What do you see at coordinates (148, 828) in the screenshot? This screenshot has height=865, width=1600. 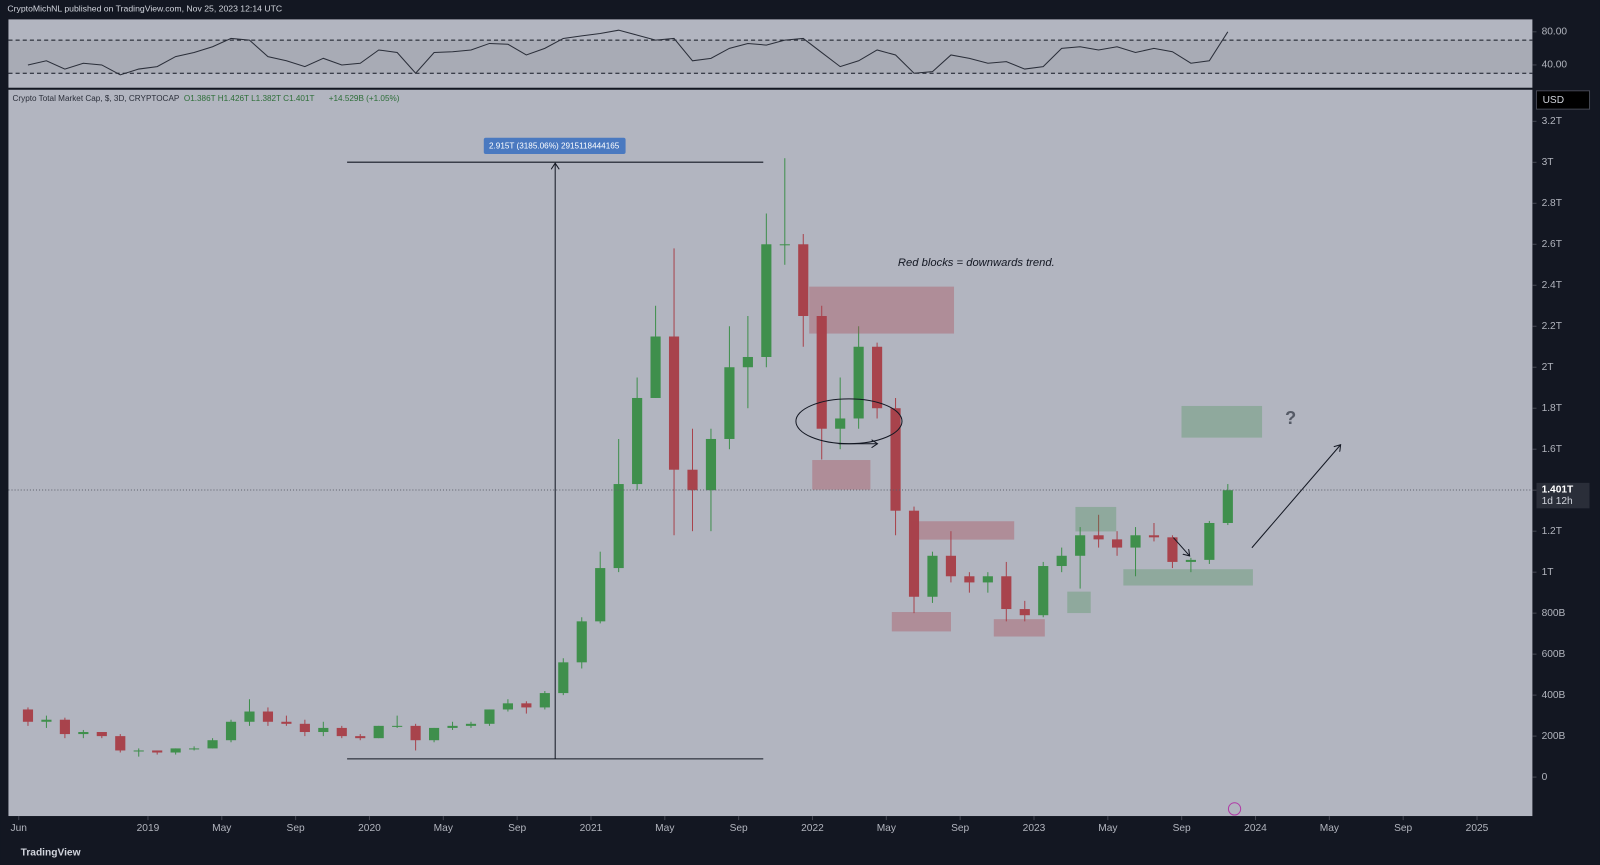 I see `x-tick-label: 2019` at bounding box center [148, 828].